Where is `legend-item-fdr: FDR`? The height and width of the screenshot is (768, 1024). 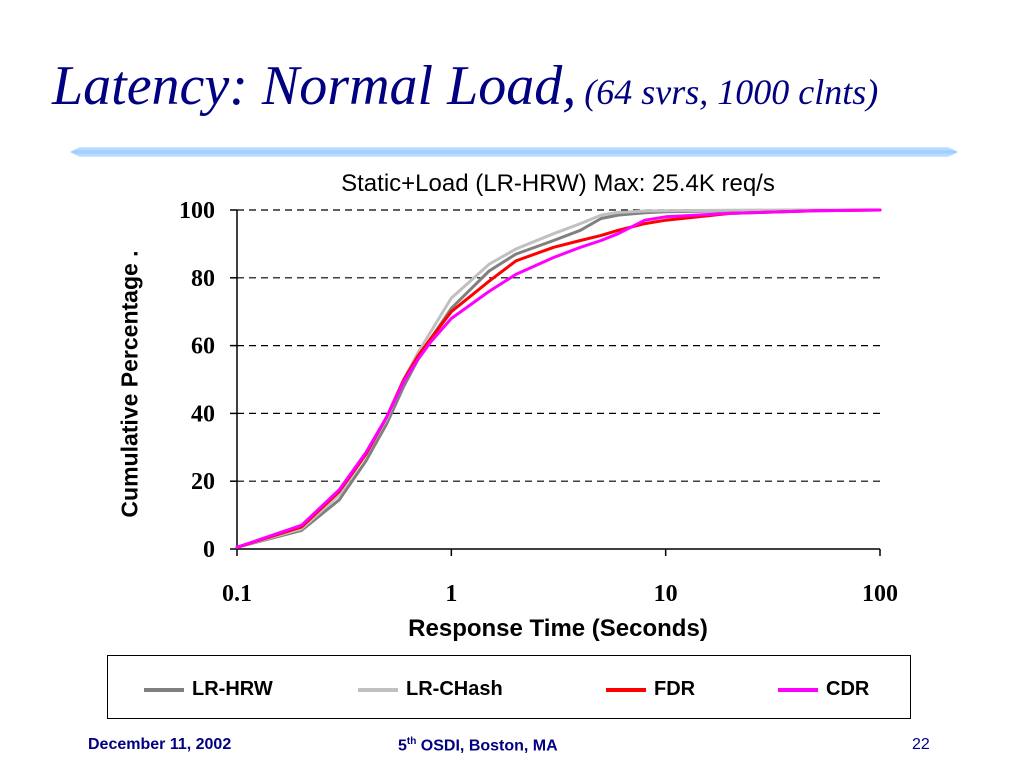 legend-item-fdr: FDR is located at coordinates (650, 689).